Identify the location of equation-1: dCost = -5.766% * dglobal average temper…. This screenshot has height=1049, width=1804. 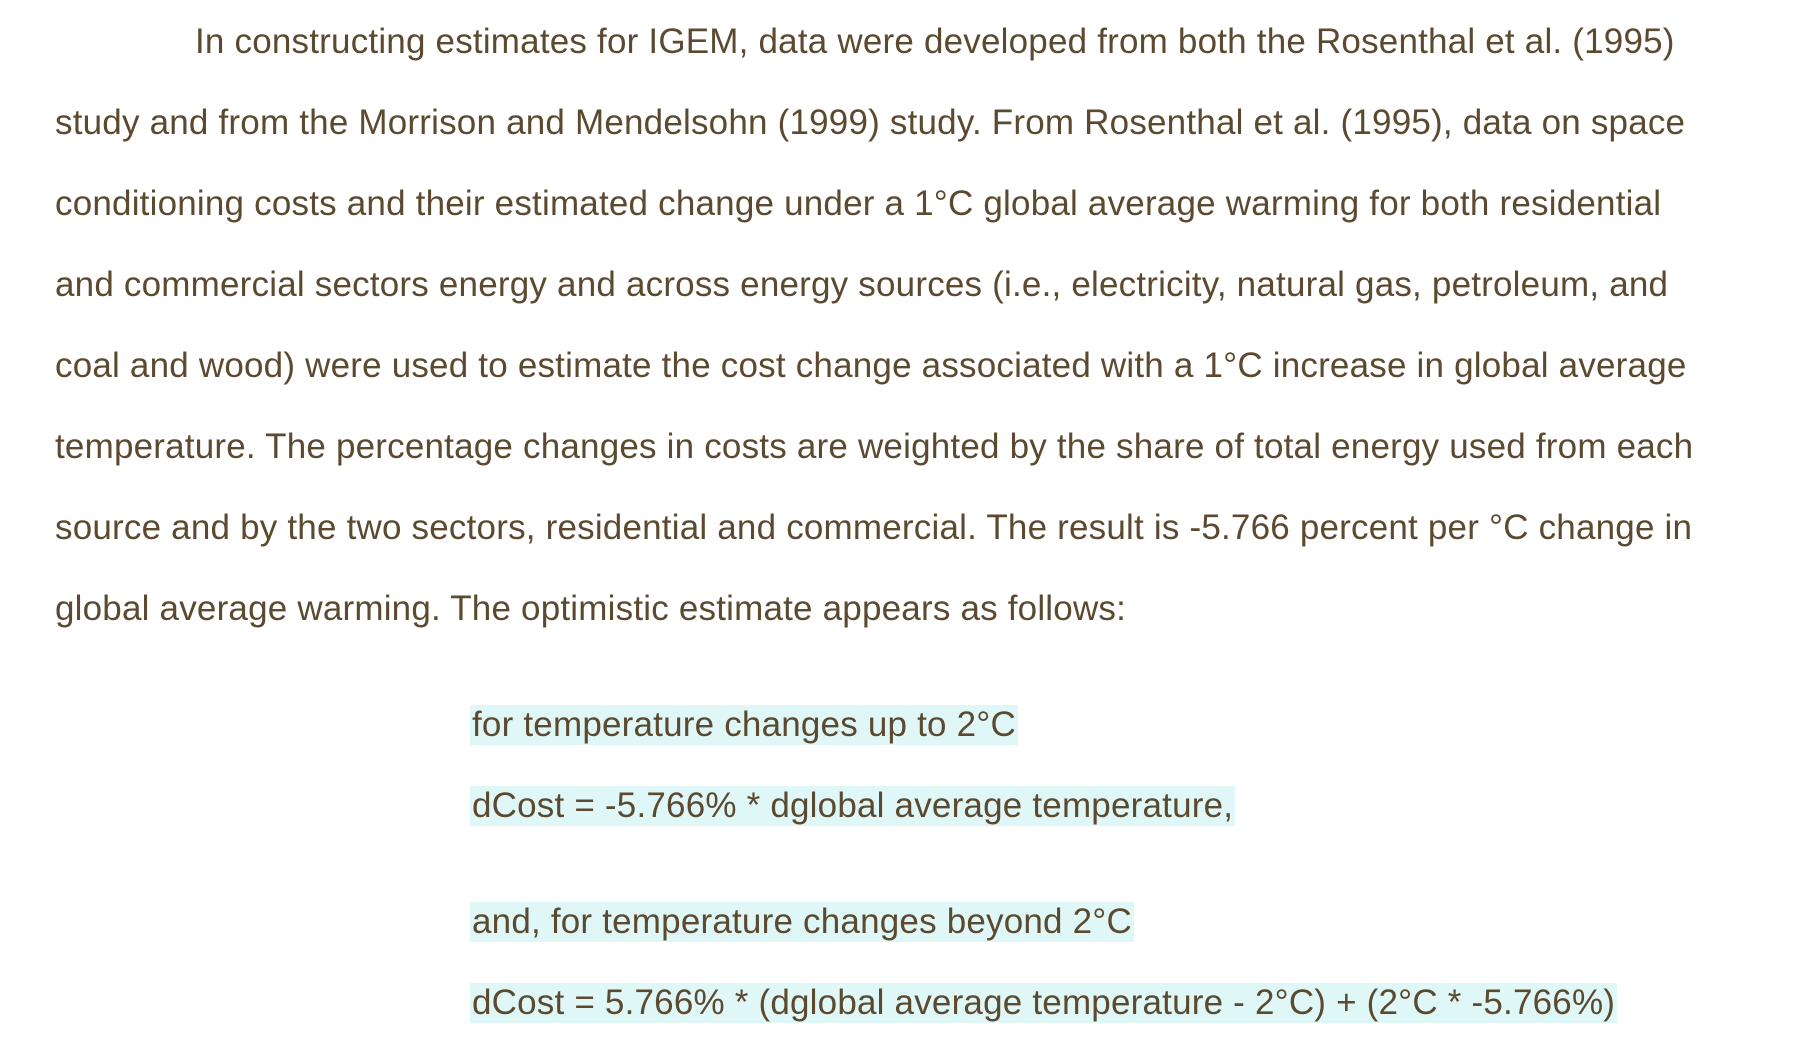
(853, 806).